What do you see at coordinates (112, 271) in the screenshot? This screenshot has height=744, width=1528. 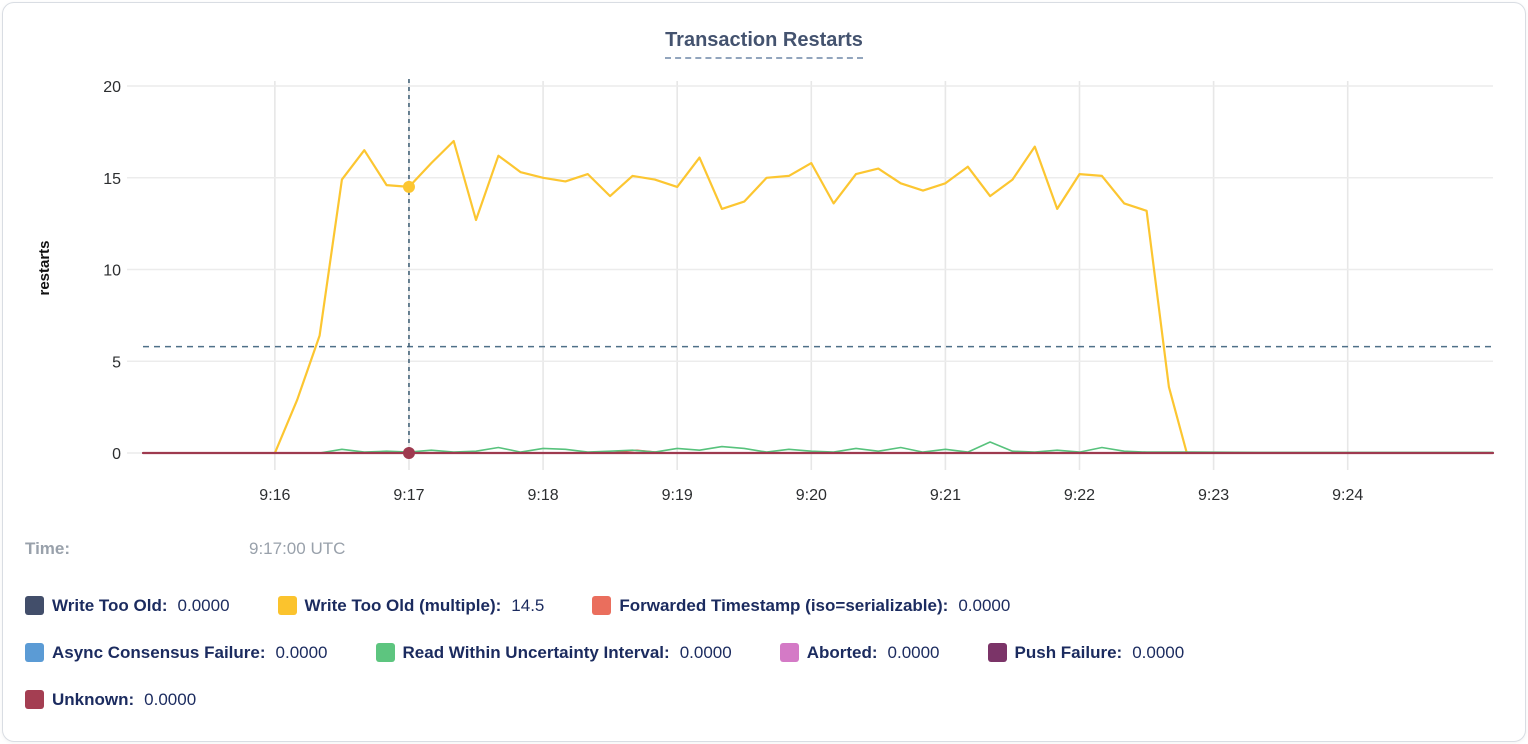 I see `y-tick-label: 10` at bounding box center [112, 271].